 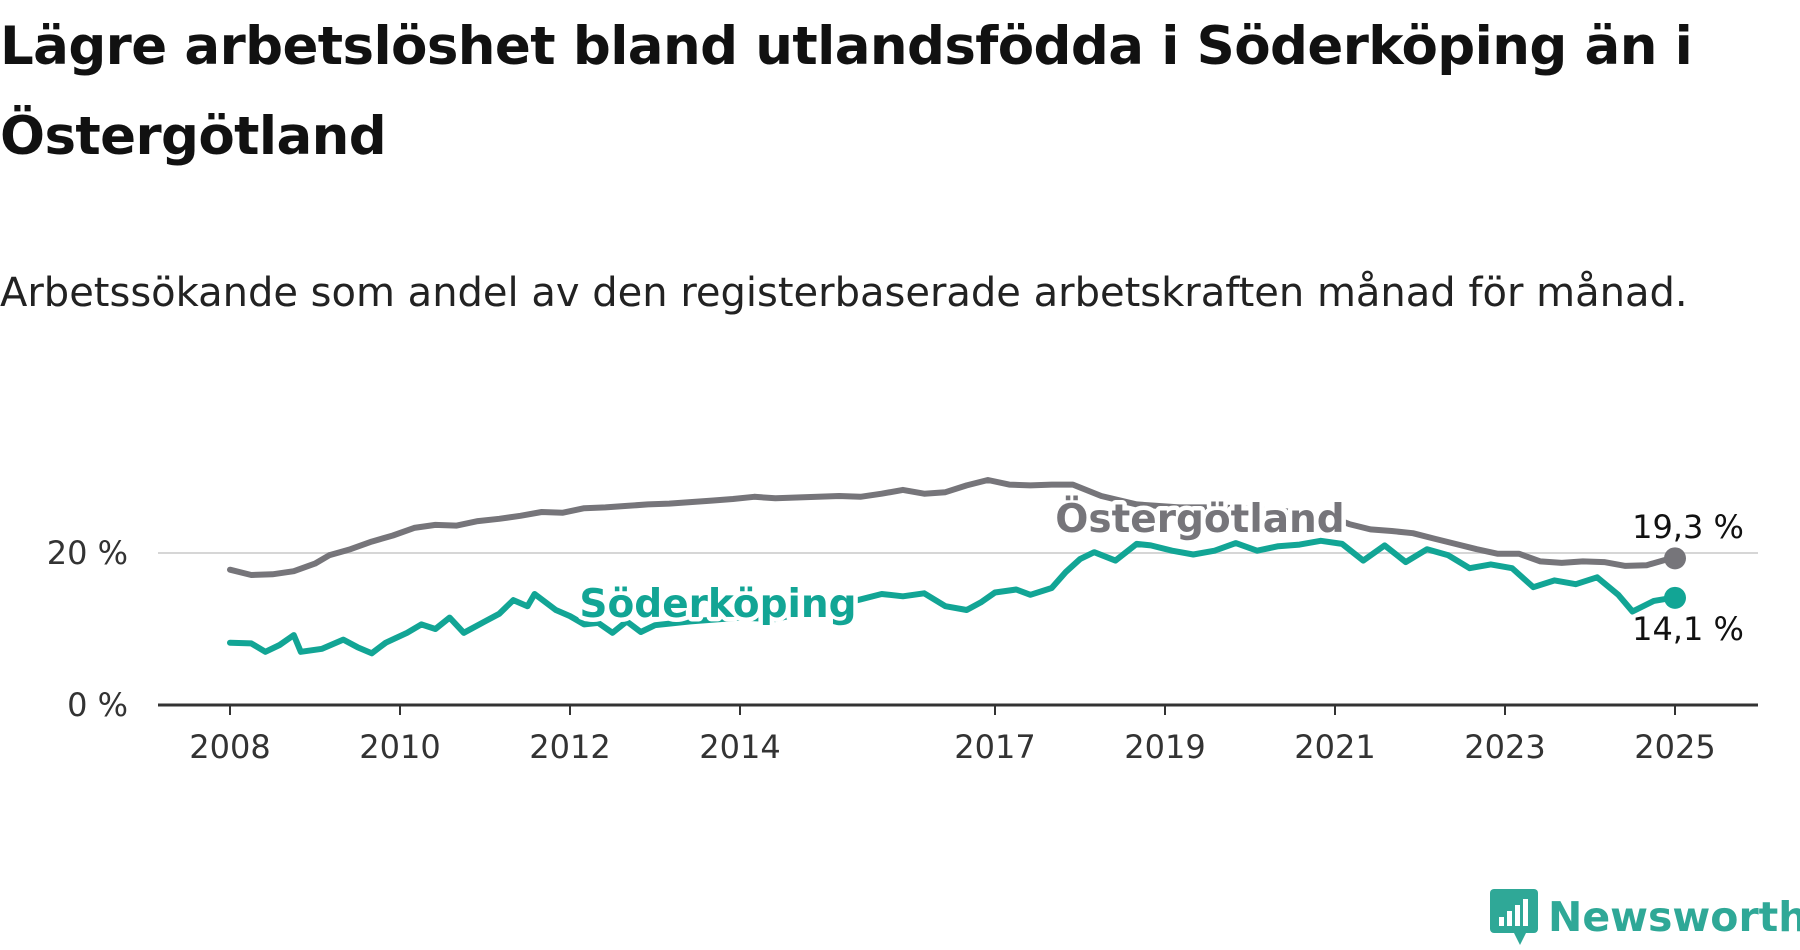 I want to click on x-tick-label: 2025, so click(x=1674, y=747).